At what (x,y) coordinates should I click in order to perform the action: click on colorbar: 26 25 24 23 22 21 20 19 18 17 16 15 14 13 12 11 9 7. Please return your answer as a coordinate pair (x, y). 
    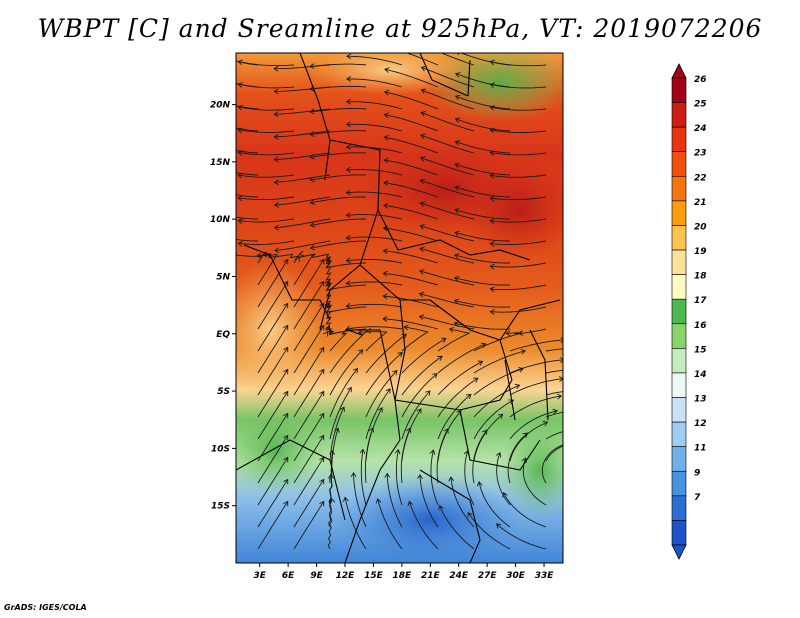
    Looking at the image, I should click on (689, 311).